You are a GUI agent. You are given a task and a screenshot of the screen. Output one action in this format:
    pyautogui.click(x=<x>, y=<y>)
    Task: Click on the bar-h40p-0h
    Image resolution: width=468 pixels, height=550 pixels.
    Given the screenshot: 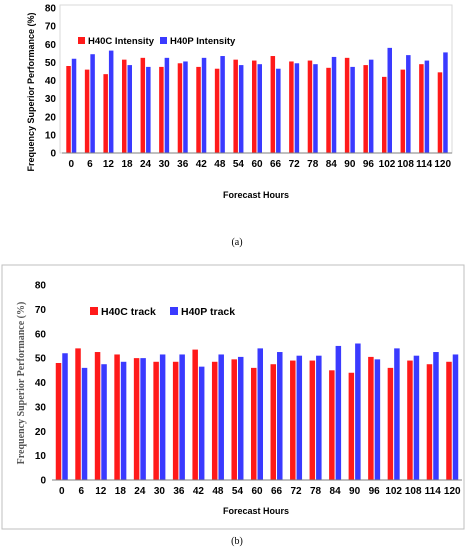 What is the action you would take?
    pyautogui.click(x=74, y=105)
    